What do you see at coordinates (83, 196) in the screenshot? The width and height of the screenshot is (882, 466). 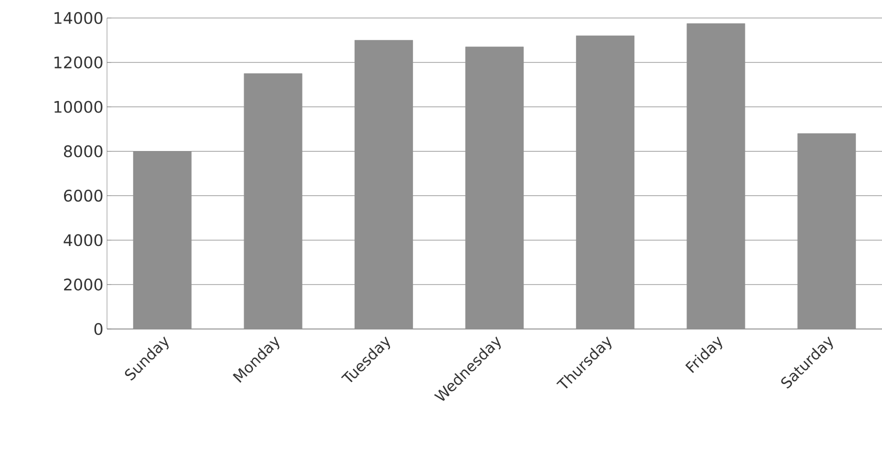 I see `y-tick-label: 6000` at bounding box center [83, 196].